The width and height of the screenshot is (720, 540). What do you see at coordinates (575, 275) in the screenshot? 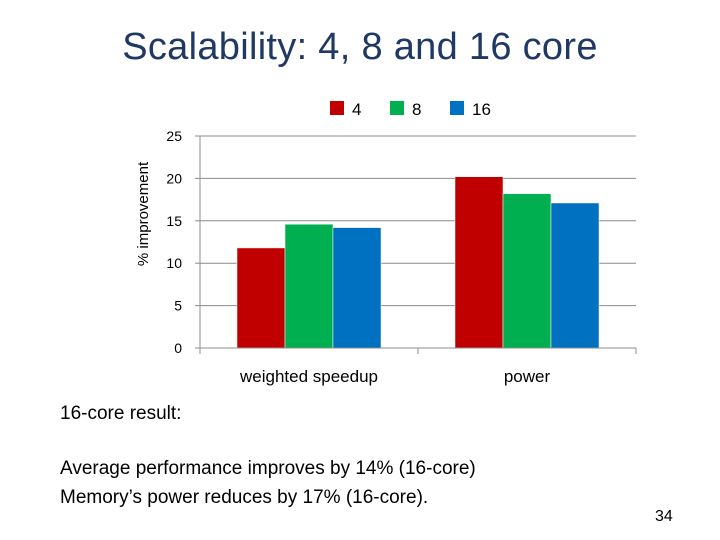
I see `bar-16-power` at bounding box center [575, 275].